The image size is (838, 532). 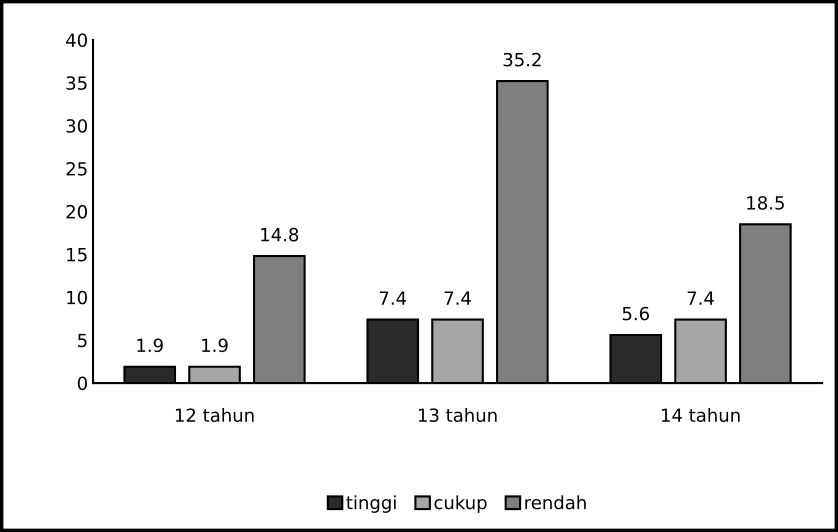 I want to click on x-tick-label: 14 tahun, so click(x=701, y=415).